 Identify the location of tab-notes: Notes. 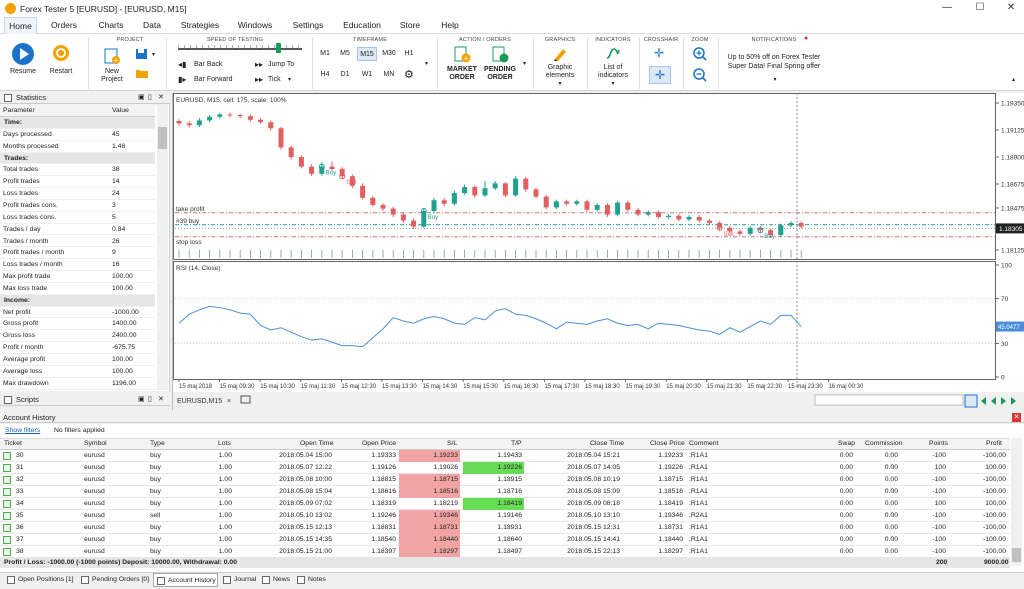
(311, 580).